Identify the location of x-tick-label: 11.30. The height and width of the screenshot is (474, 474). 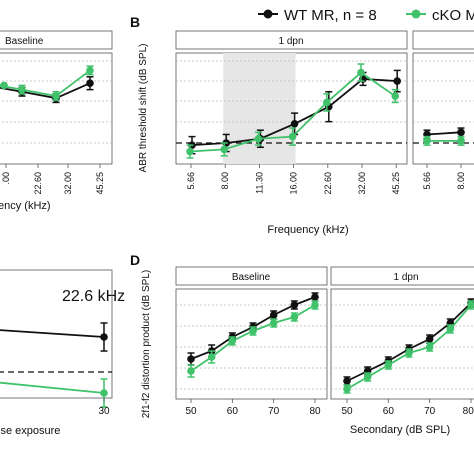
(259, 183).